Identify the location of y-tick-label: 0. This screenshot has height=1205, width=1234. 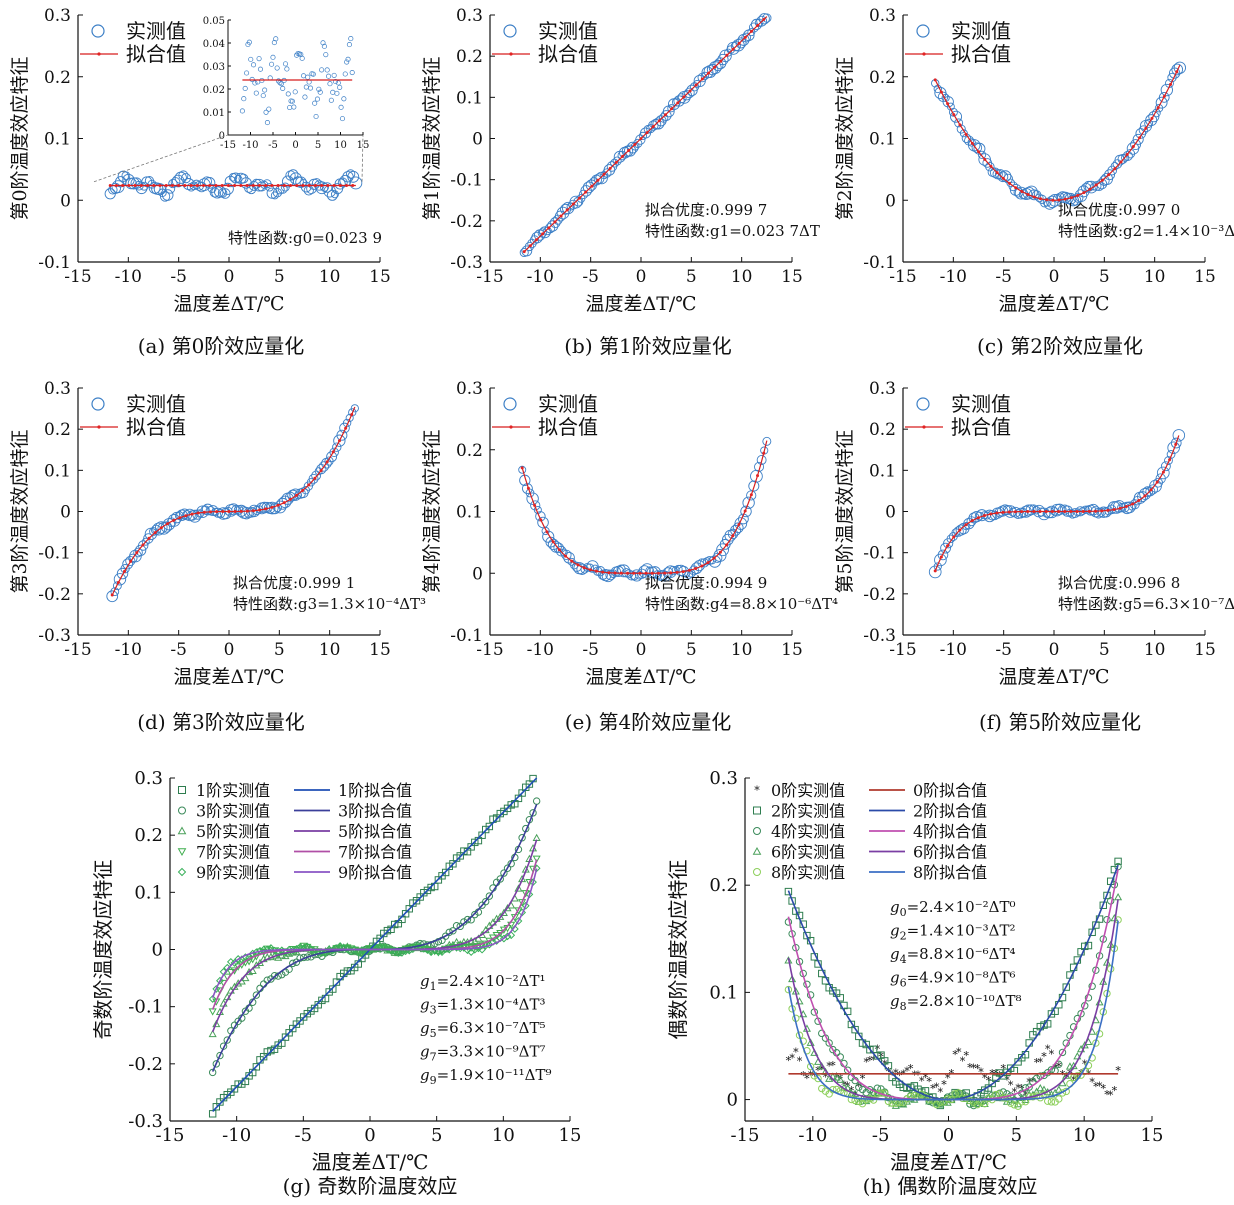
(65, 513).